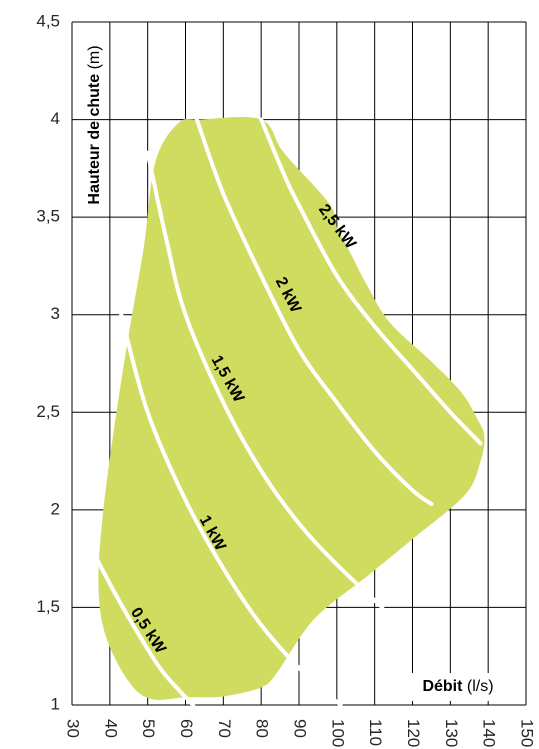 The width and height of the screenshot is (539, 749). Describe the element at coordinates (73, 728) in the screenshot. I see `x-tick-label: 30` at that location.